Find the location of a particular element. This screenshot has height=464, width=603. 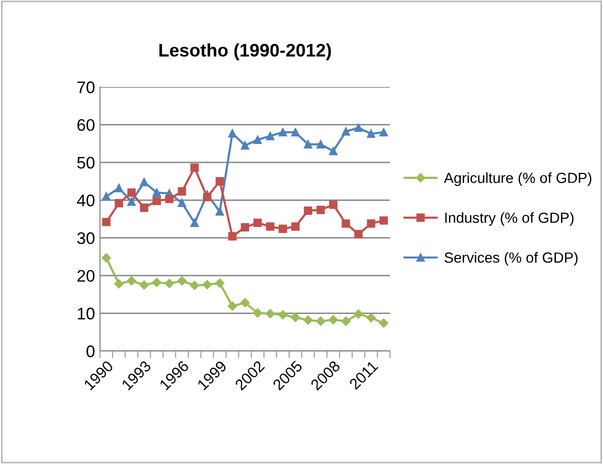

y-tick-label: 10 is located at coordinates (86, 314).